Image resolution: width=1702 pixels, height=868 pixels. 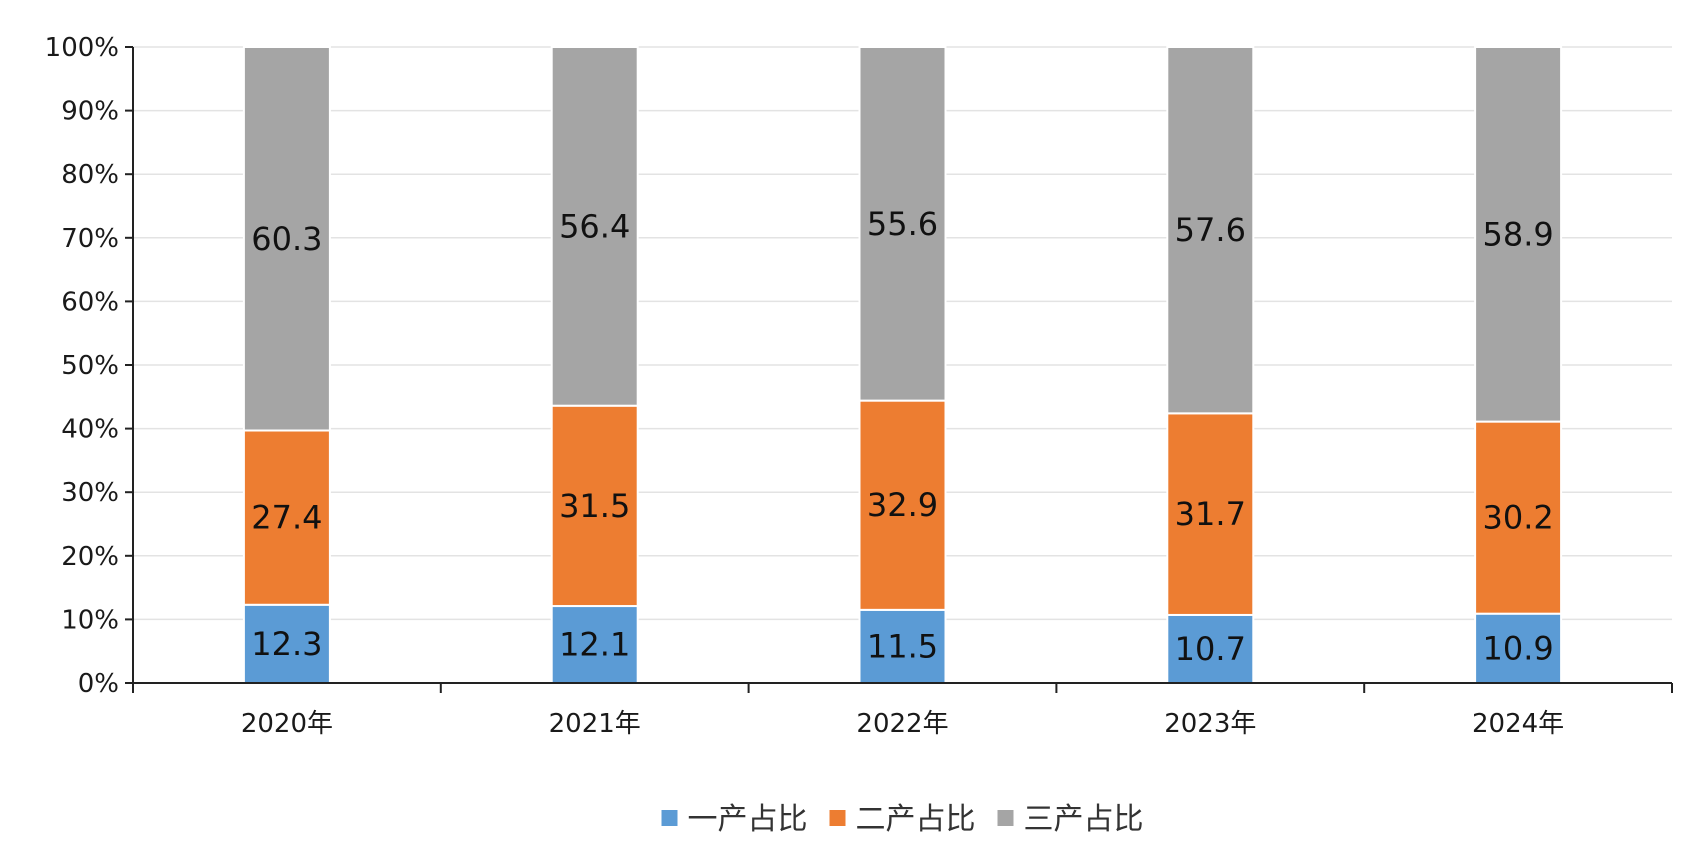 I want to click on data-label: 57.6, so click(x=1210, y=230).